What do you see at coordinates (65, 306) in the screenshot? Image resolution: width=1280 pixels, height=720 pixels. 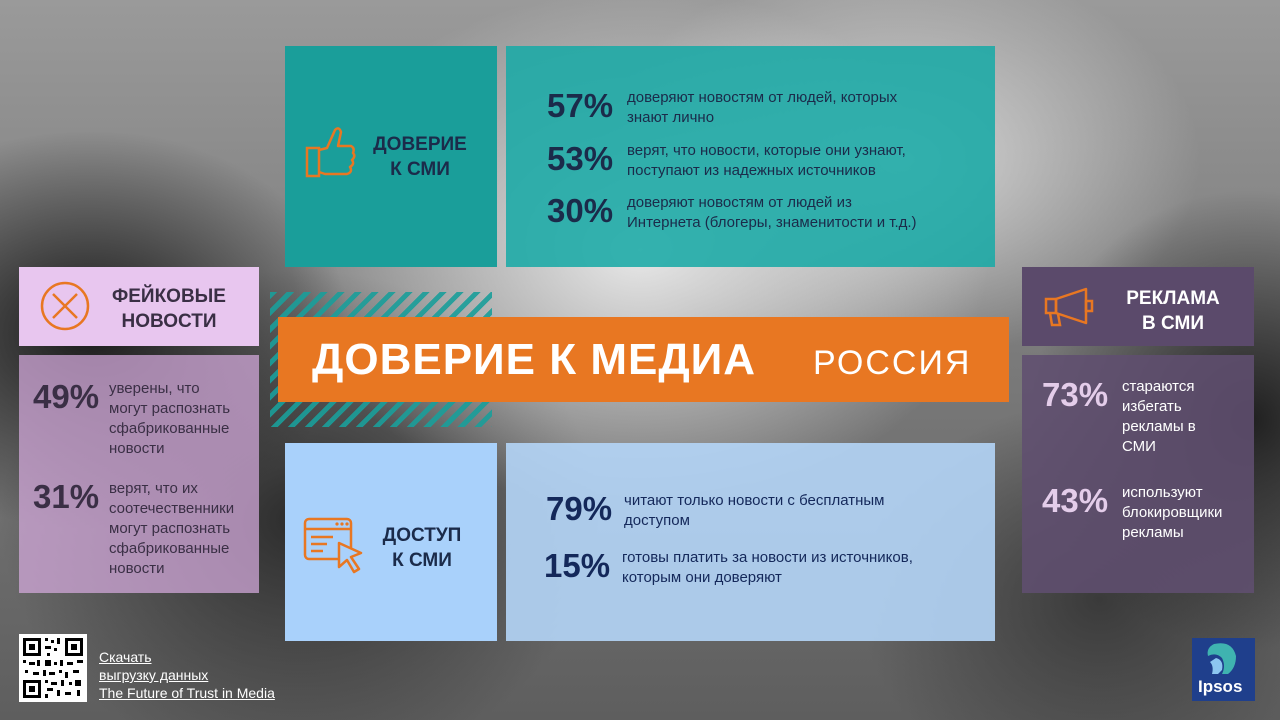 I see `circle-x-icon` at bounding box center [65, 306].